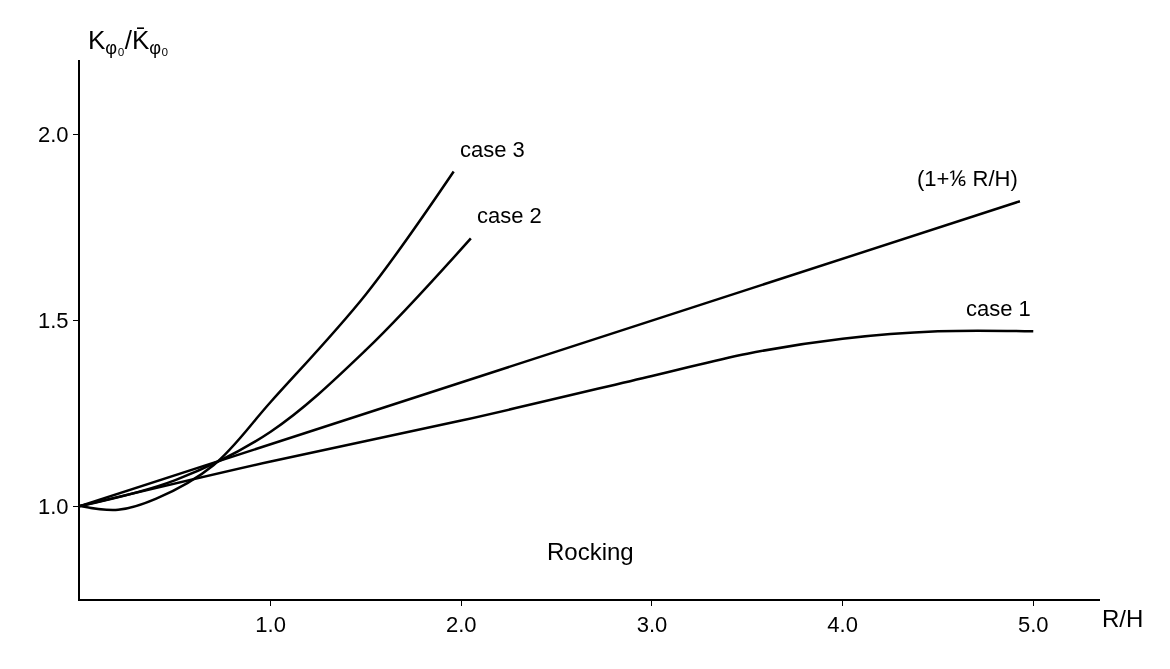 The width and height of the screenshot is (1170, 669). What do you see at coordinates (1123, 618) in the screenshot?
I see `x-axis-title: R/H` at bounding box center [1123, 618].